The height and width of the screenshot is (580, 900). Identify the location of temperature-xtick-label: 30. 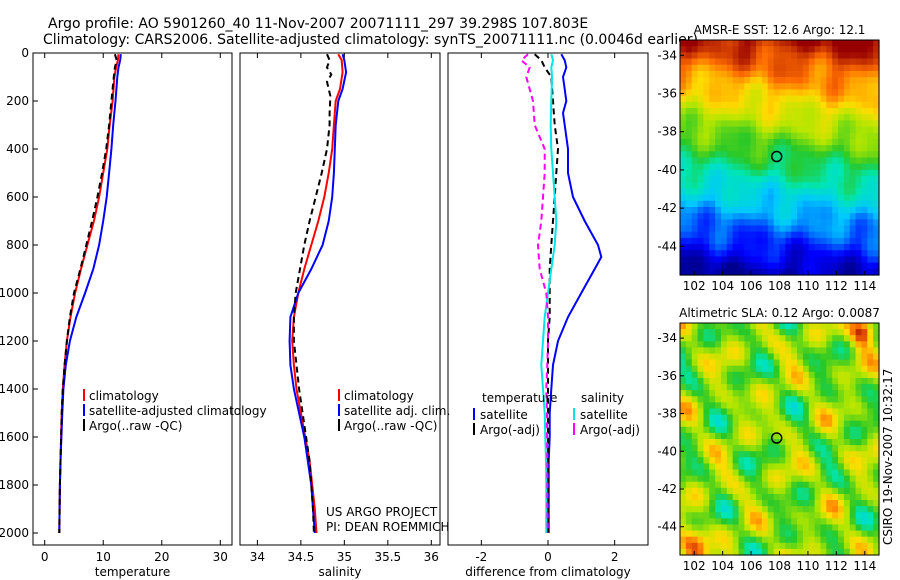
(220, 557).